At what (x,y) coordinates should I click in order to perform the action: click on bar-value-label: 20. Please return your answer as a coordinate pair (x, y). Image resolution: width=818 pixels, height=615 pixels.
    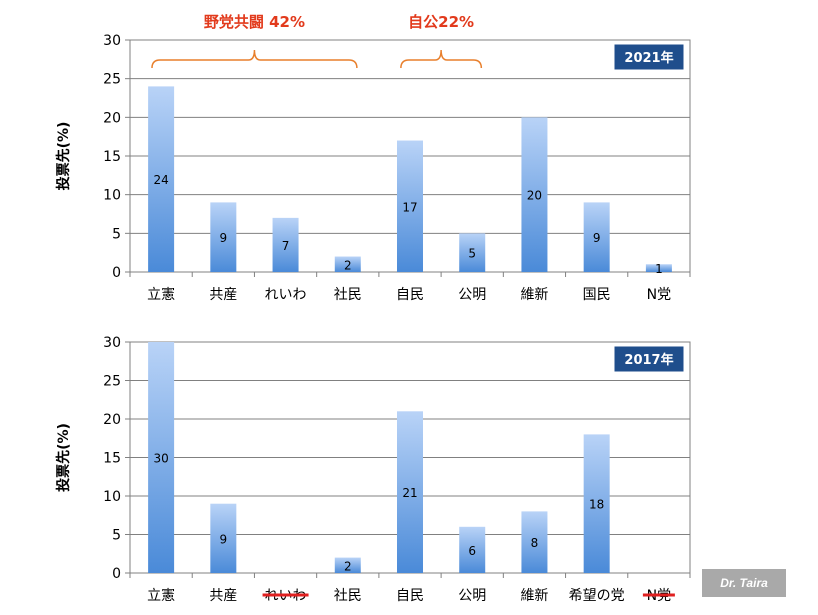
    Looking at the image, I should click on (534, 196).